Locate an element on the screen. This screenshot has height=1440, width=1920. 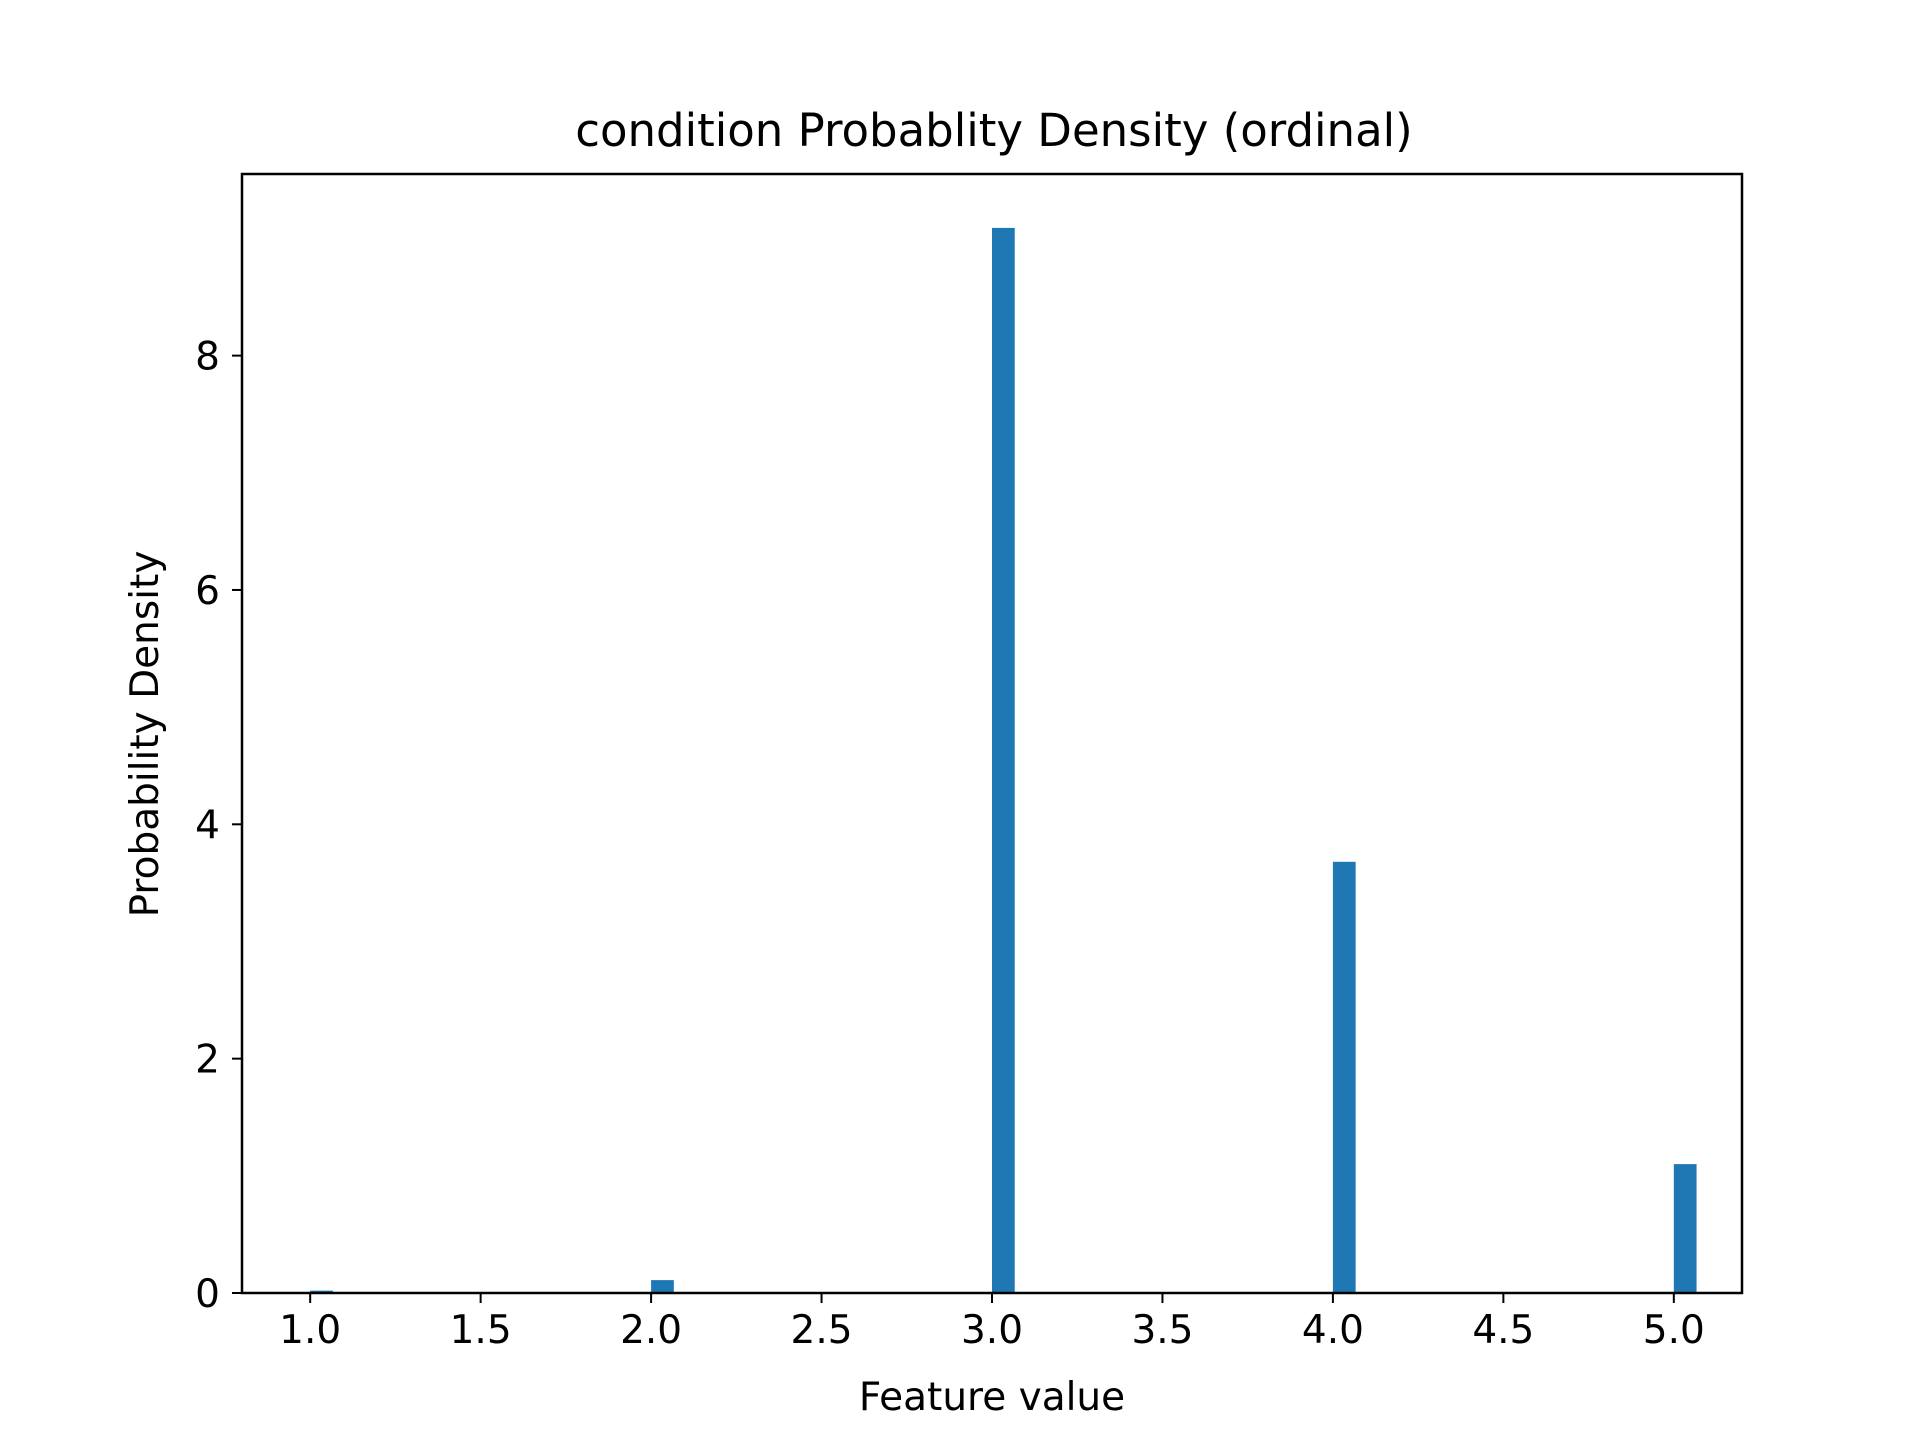
bar-2.0 is located at coordinates (662, 1286).